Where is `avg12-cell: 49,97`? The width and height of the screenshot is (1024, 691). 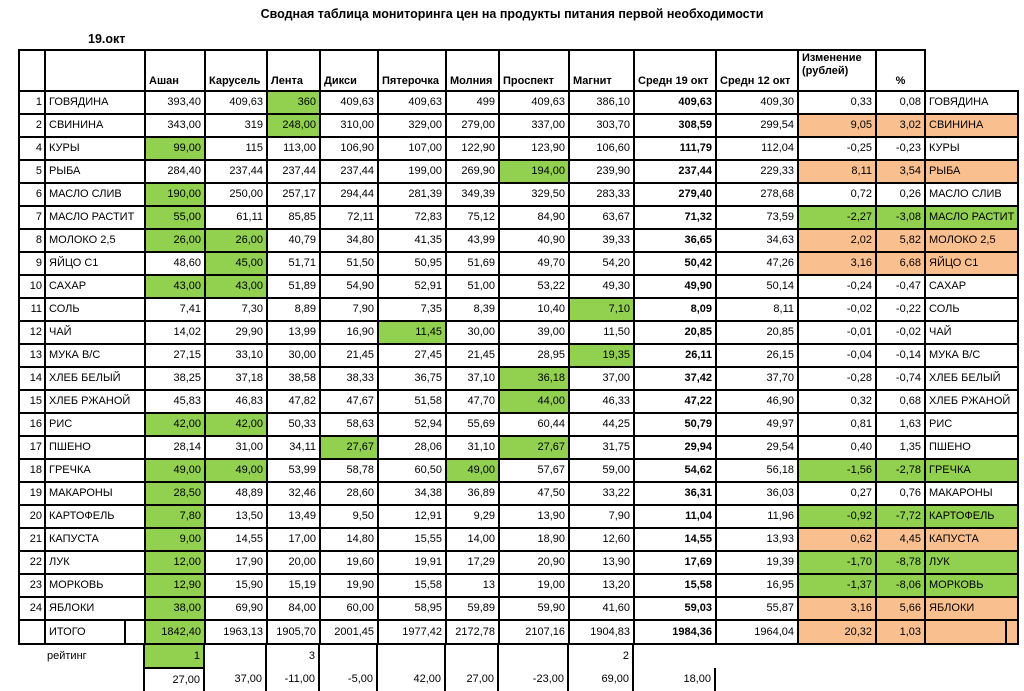
avg12-cell: 49,97 is located at coordinates (757, 424).